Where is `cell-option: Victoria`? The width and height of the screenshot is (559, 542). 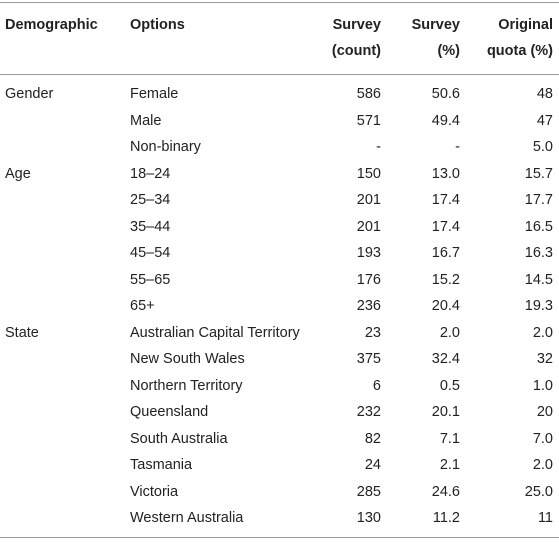 cell-option: Victoria is located at coordinates (154, 491).